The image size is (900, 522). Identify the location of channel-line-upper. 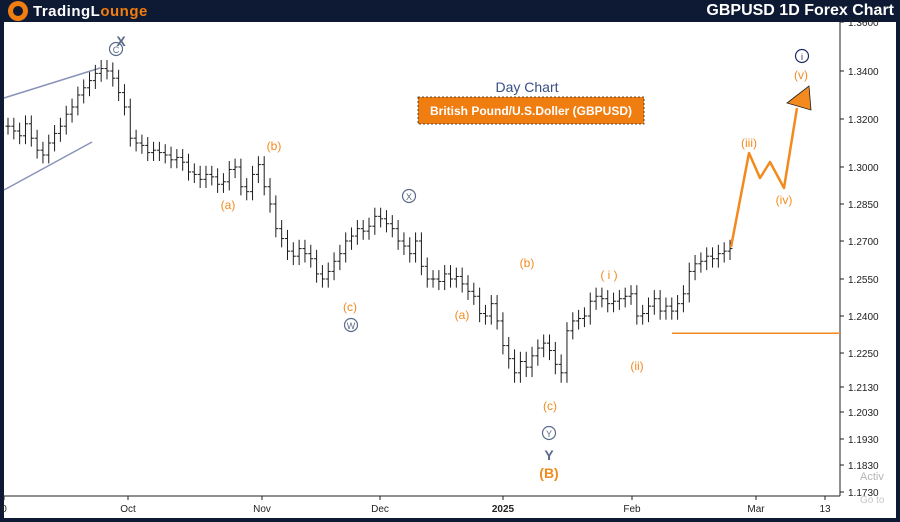
(52, 83).